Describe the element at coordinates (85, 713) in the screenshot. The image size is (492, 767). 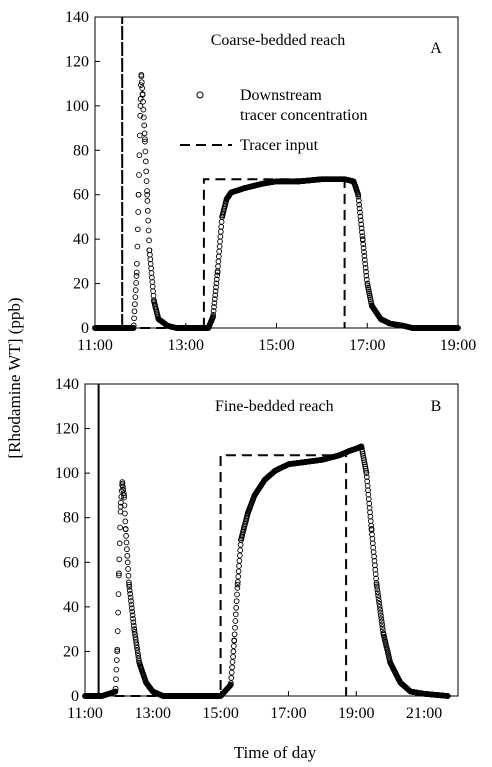
I see `x-tick-label: 11:00` at that location.